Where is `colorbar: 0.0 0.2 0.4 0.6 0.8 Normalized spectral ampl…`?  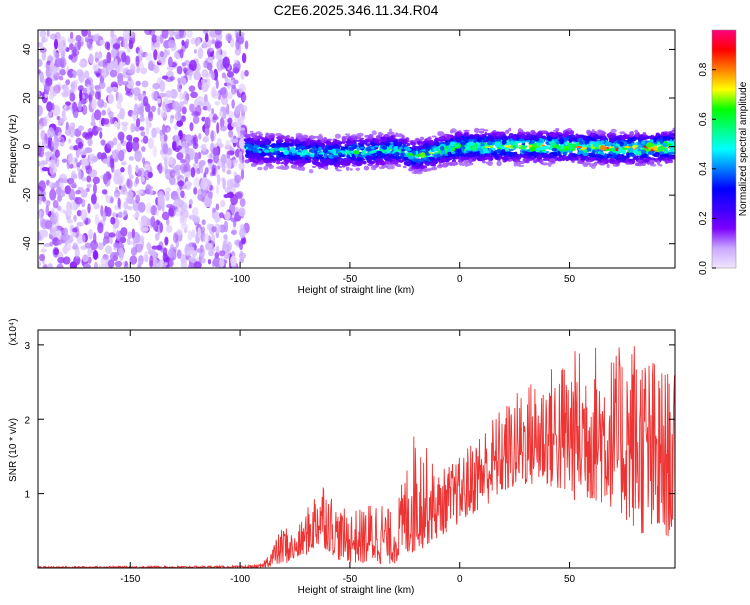
colorbar: 0.0 0.2 0.4 0.6 0.8 Normalized spectral ampl… is located at coordinates (723, 152).